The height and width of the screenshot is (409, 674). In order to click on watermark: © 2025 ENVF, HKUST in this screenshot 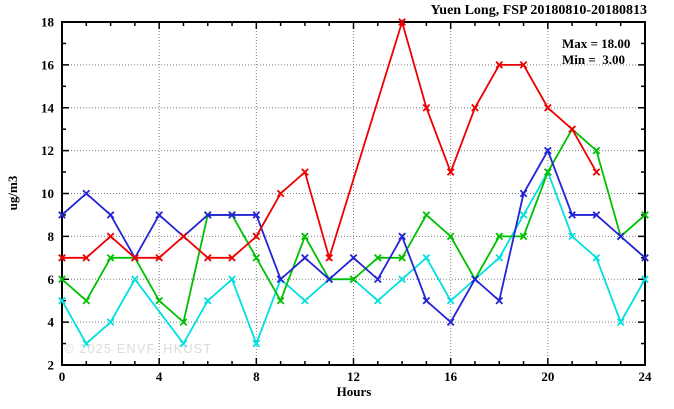, I will do `click(138, 348)`.